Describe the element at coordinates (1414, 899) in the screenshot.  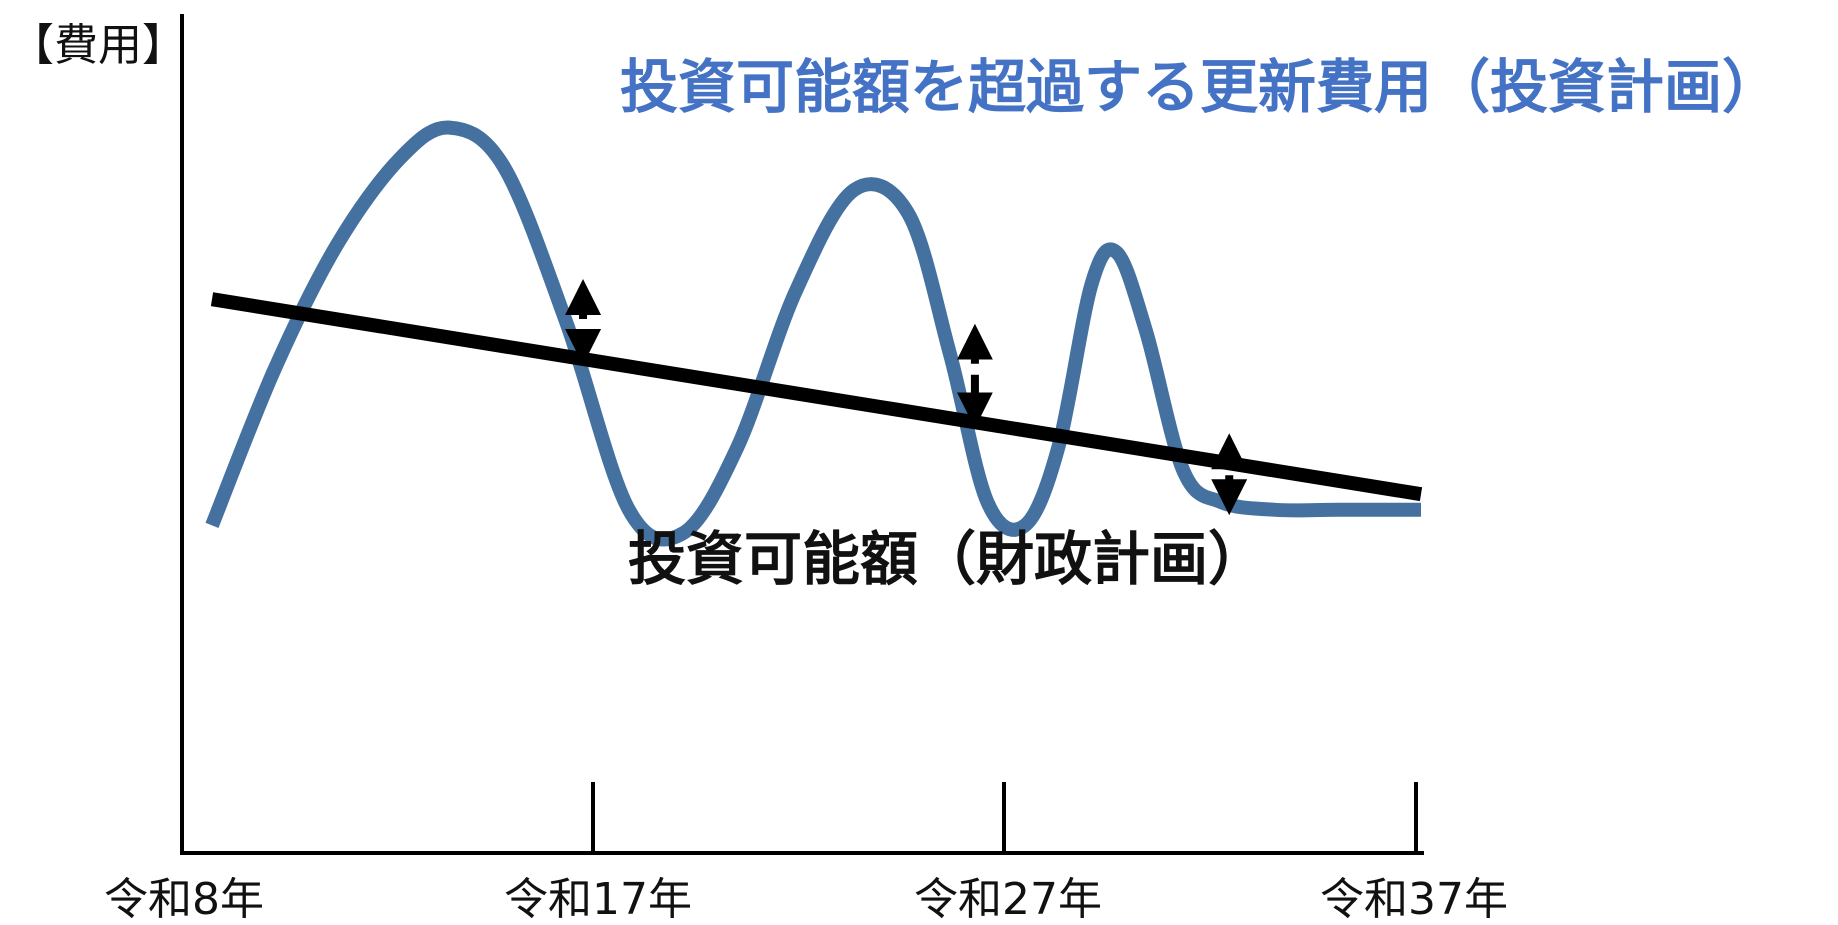
I see `x-tick-label: 令和37年` at that location.